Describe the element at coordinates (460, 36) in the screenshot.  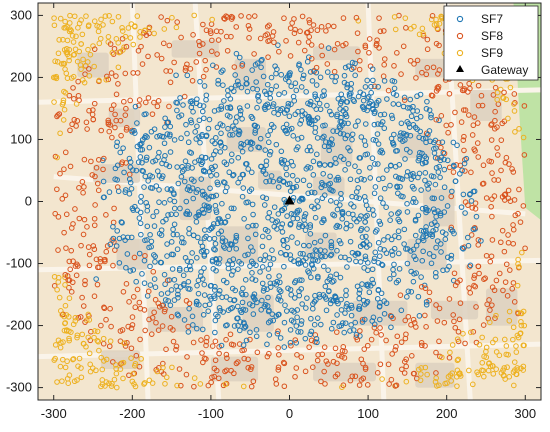
I see `legend-marker-sf8` at that location.